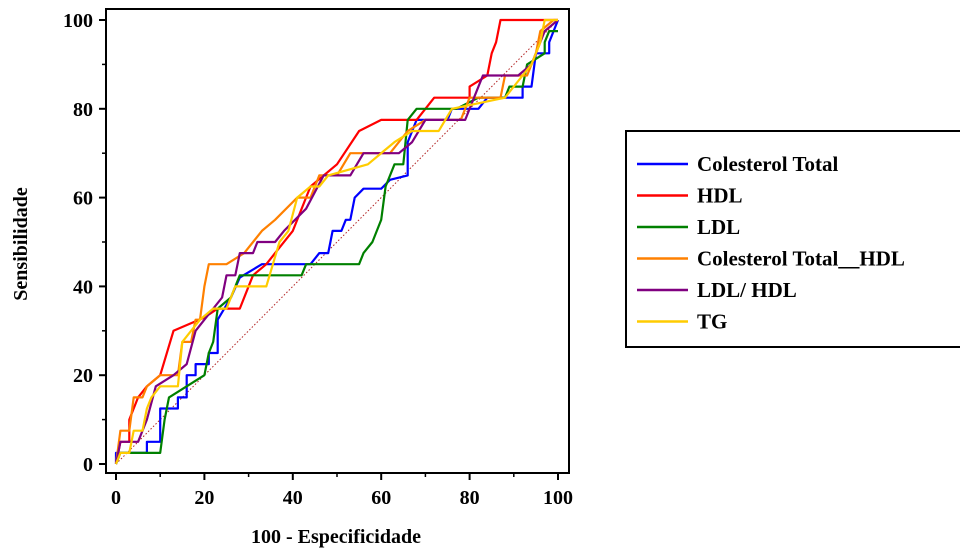 The width and height of the screenshot is (960, 556). What do you see at coordinates (336, 537) in the screenshot?
I see `x-axis-title: 100 - Especificidade` at bounding box center [336, 537].